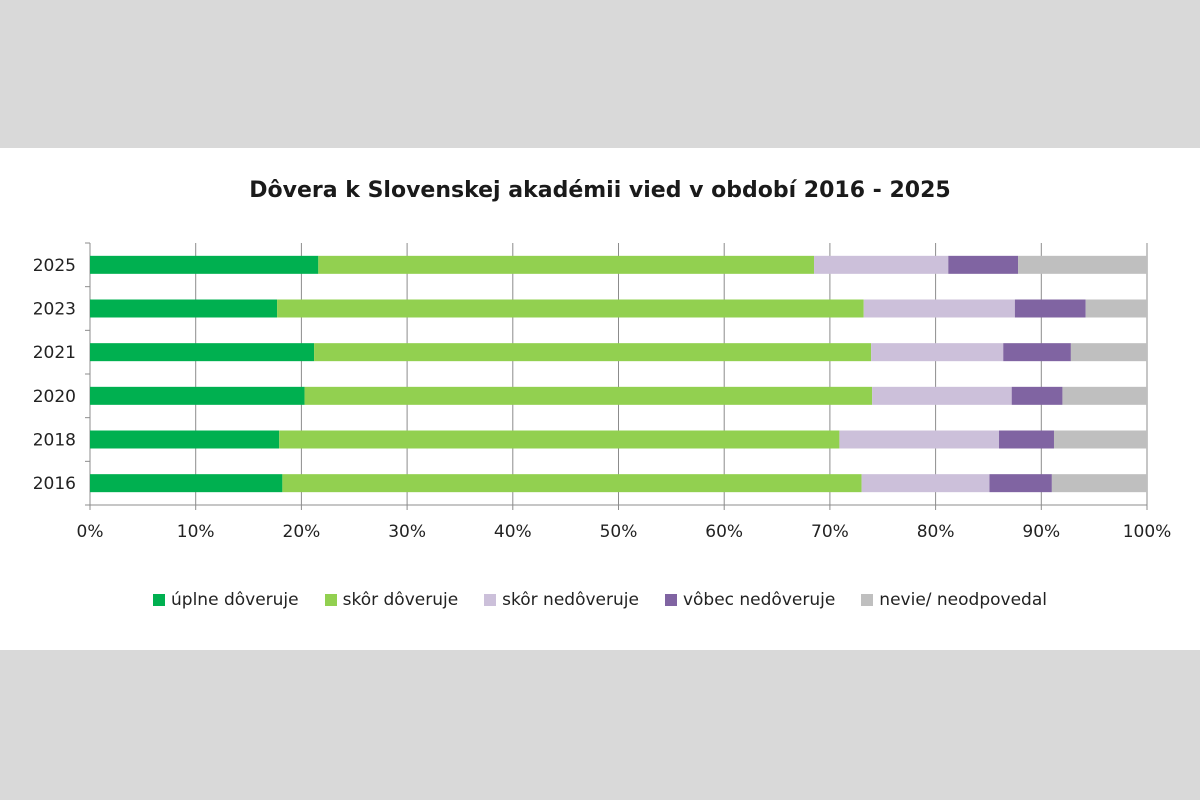  I want to click on legend-label: vôbec nedôveruje, so click(759, 600).